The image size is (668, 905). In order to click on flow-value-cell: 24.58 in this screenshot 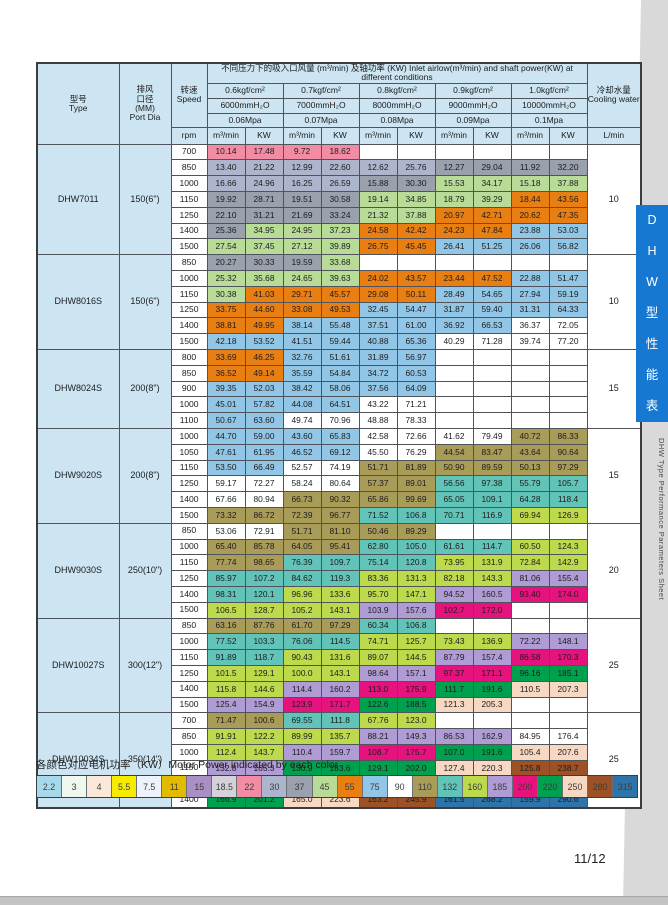, I will do `click(378, 231)`.